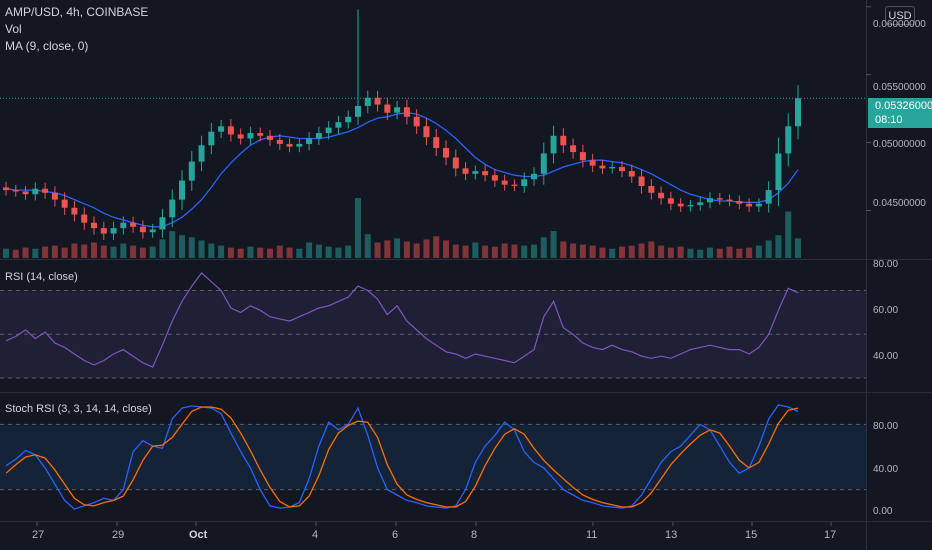 The width and height of the screenshot is (932, 550). Describe the element at coordinates (900, 15) in the screenshot. I see `currency-button: USD` at that location.